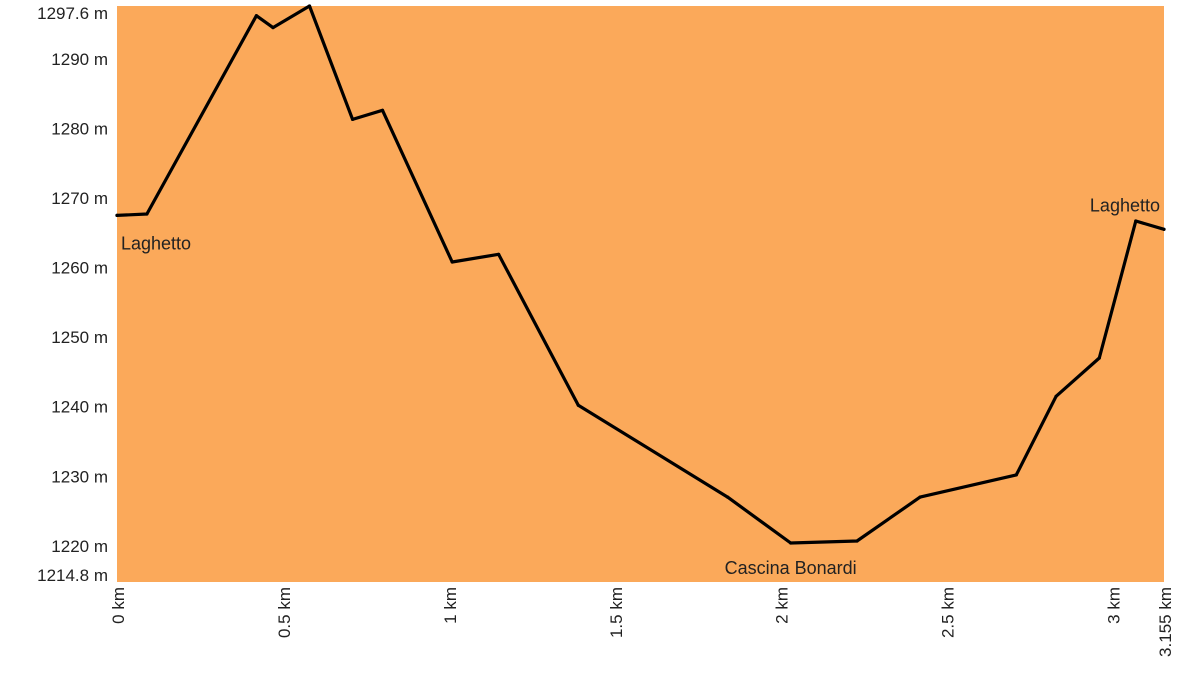  What do you see at coordinates (79, 407) in the screenshot?
I see `y-tick-label: 1240 m` at bounding box center [79, 407].